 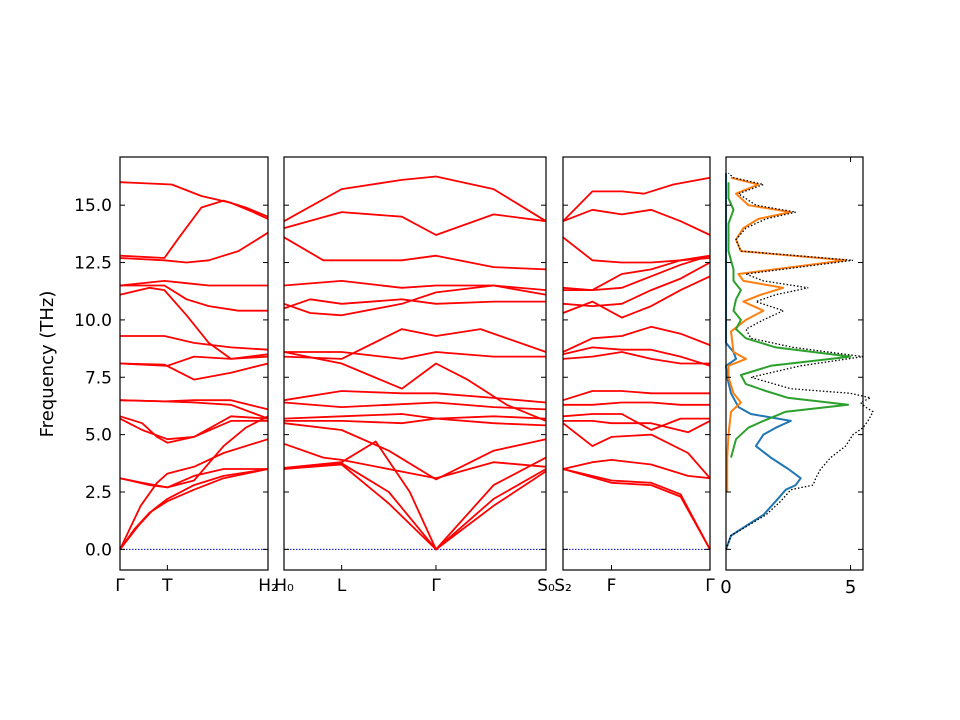 I want to click on y-tick-label: 5.0, so click(x=98, y=436).